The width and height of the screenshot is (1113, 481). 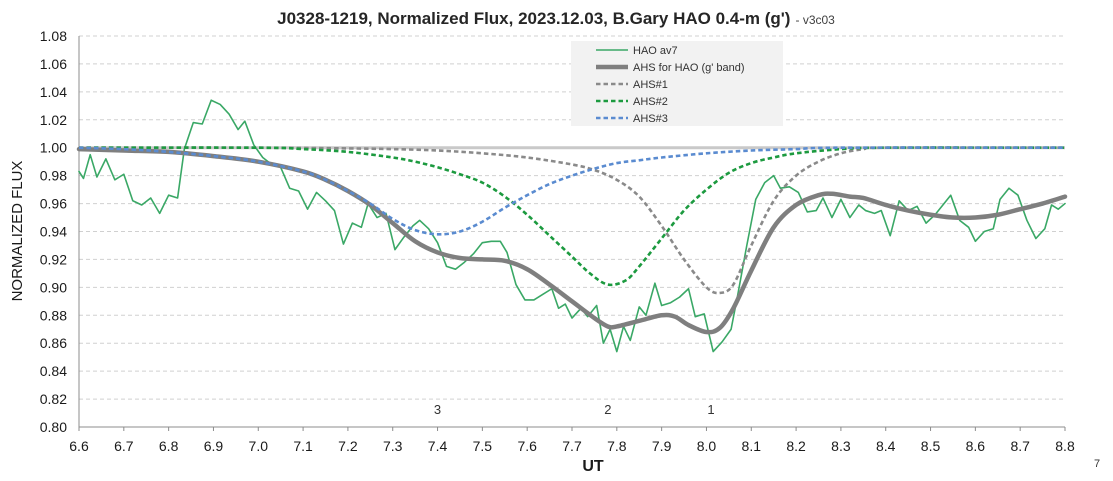 I want to click on x-tick-label: 8.7, so click(x=1020, y=446).